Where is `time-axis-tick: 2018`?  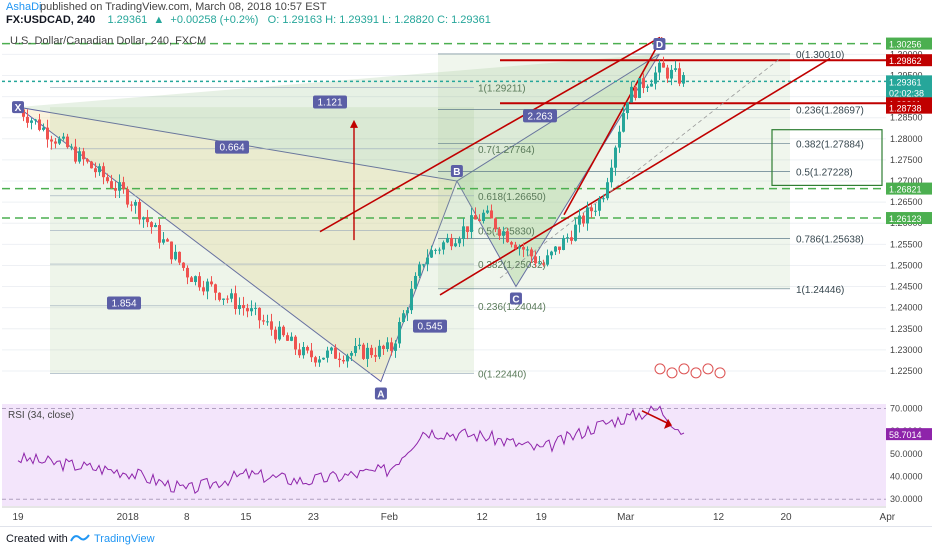
time-axis-tick: 2018 is located at coordinates (128, 517).